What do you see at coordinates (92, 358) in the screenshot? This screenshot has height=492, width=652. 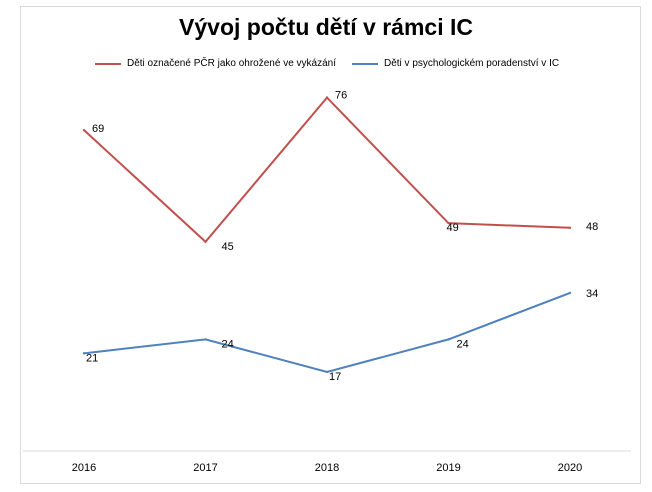 I see `data-label: 21` at bounding box center [92, 358].